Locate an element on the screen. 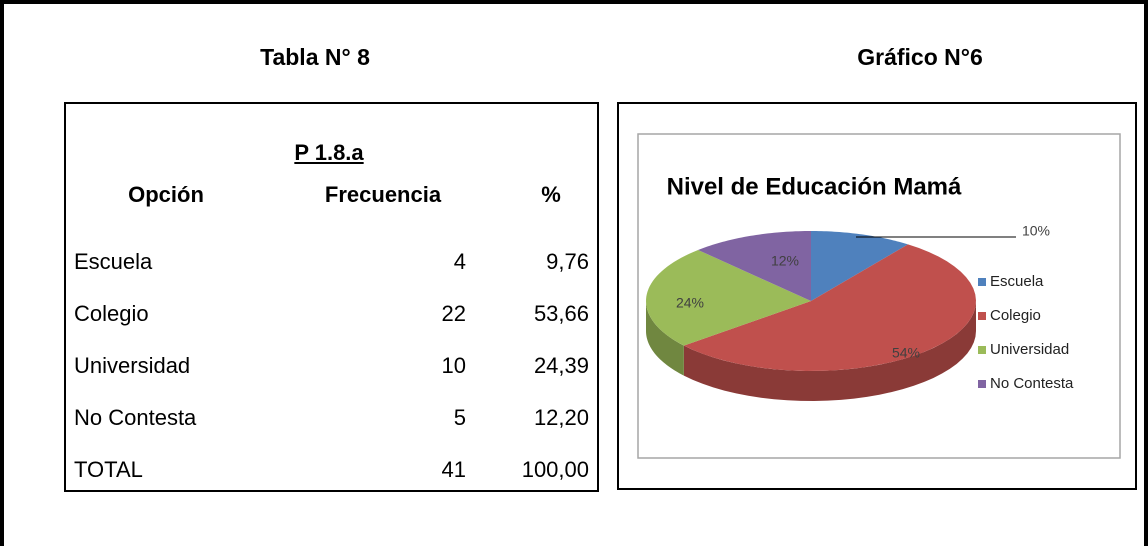 The width and height of the screenshot is (1148, 546). table-caption: P 1.8.a is located at coordinates (329, 152).